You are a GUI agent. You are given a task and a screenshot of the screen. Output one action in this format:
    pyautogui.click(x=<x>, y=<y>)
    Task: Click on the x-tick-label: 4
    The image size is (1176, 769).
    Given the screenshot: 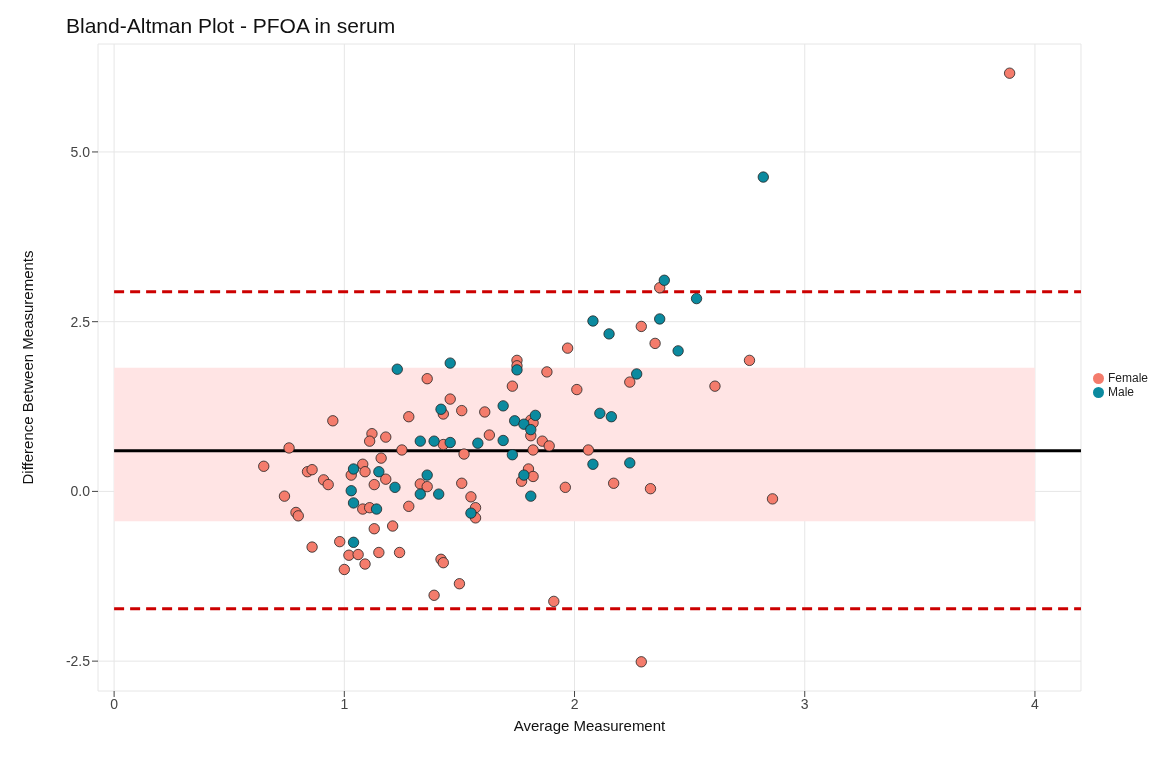 What is the action you would take?
    pyautogui.click(x=1035, y=703)
    